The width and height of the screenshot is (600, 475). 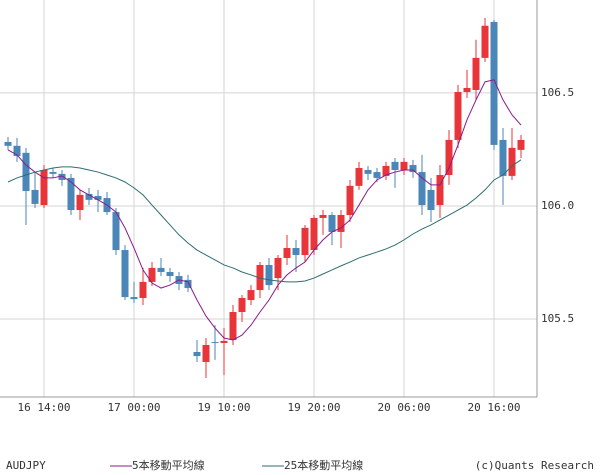 I want to click on x-tick-label: 19 10:00, so click(x=224, y=407).